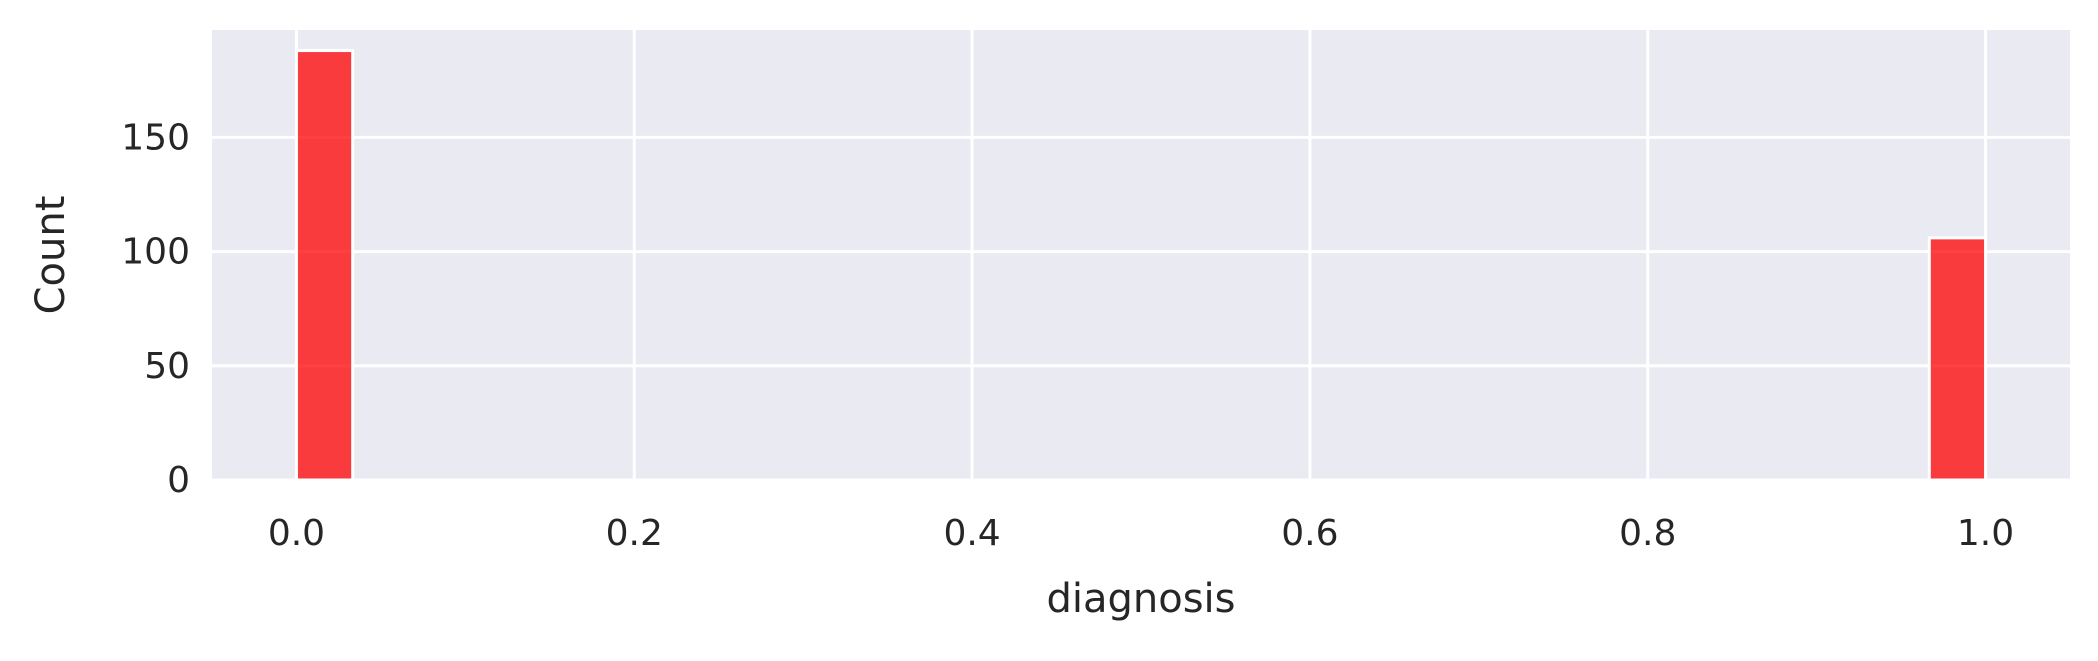 This screenshot has width=2098, height=661. What do you see at coordinates (1140, 599) in the screenshot?
I see `x-axis-label: diagnosis` at bounding box center [1140, 599].